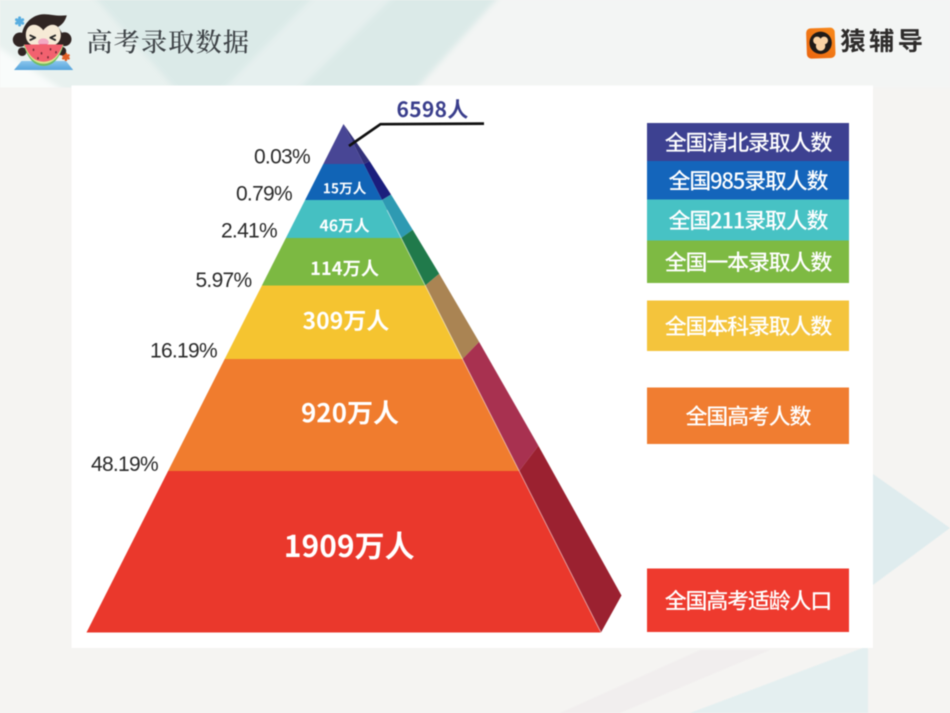 This screenshot has width=950, height=713. What do you see at coordinates (264, 193) in the screenshot?
I see `svg-text: 0.79%` at bounding box center [264, 193].